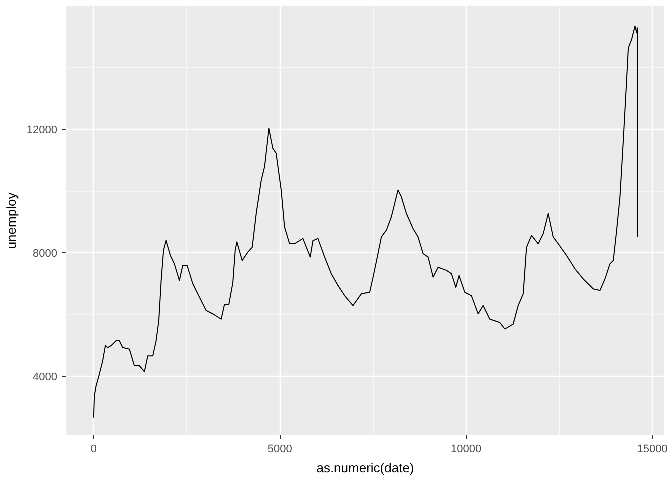 The image size is (672, 480). What do you see at coordinates (42, 130) in the screenshot?
I see `y-tick-label: 12000` at bounding box center [42, 130].